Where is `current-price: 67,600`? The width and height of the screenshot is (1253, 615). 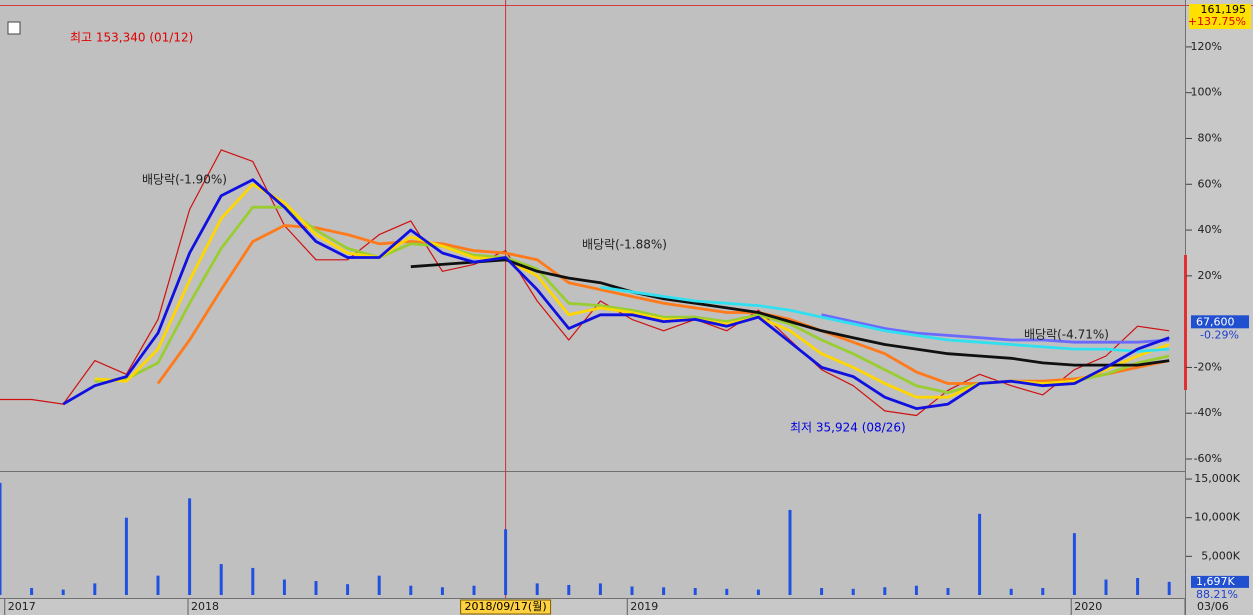 current-price: 67,600 is located at coordinates (1215, 321).